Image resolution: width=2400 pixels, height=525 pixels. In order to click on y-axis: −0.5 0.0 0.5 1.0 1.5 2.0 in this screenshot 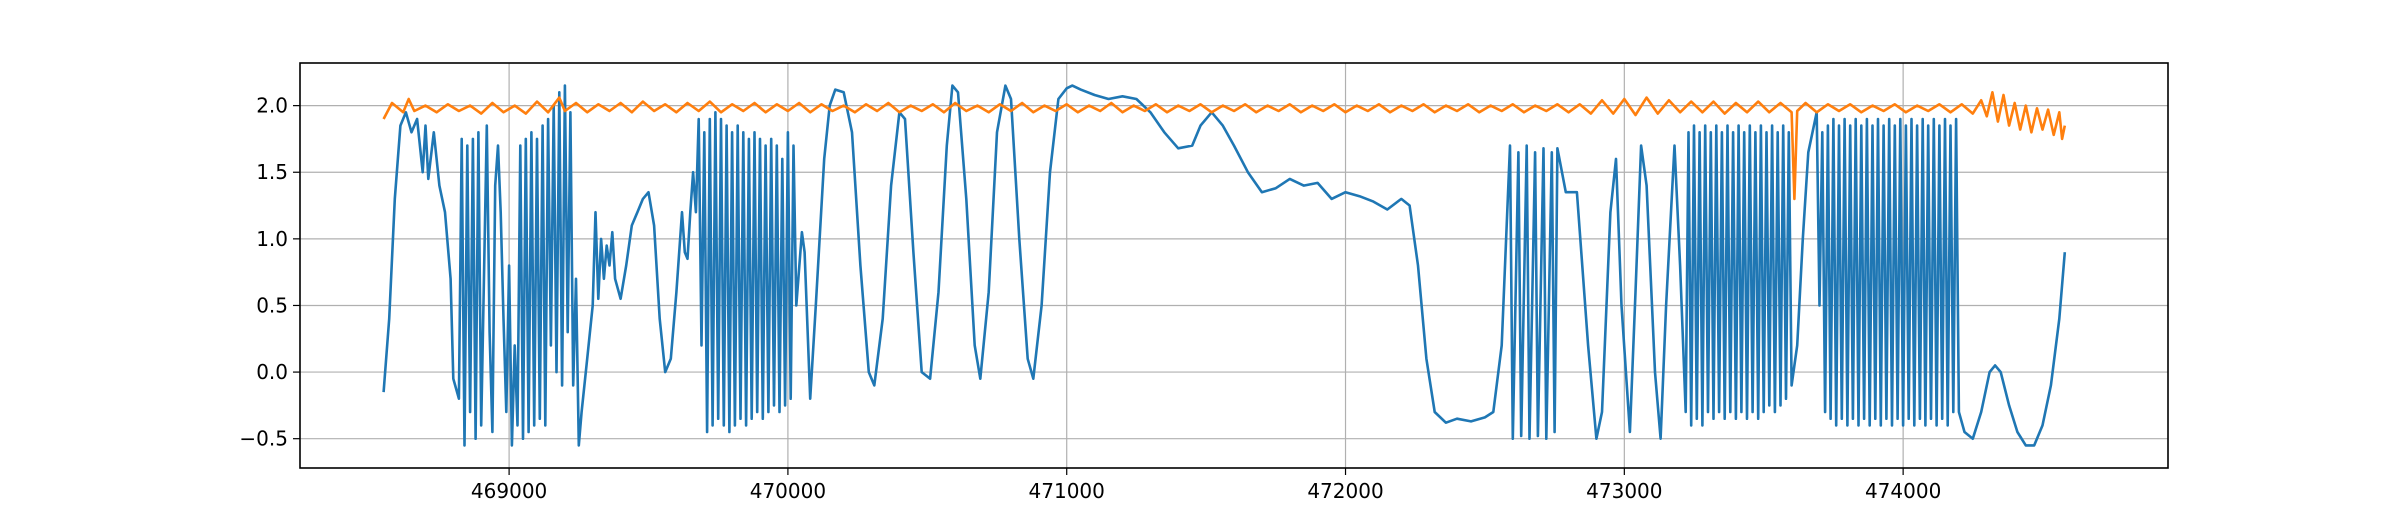, I will do `click(269, 272)`.